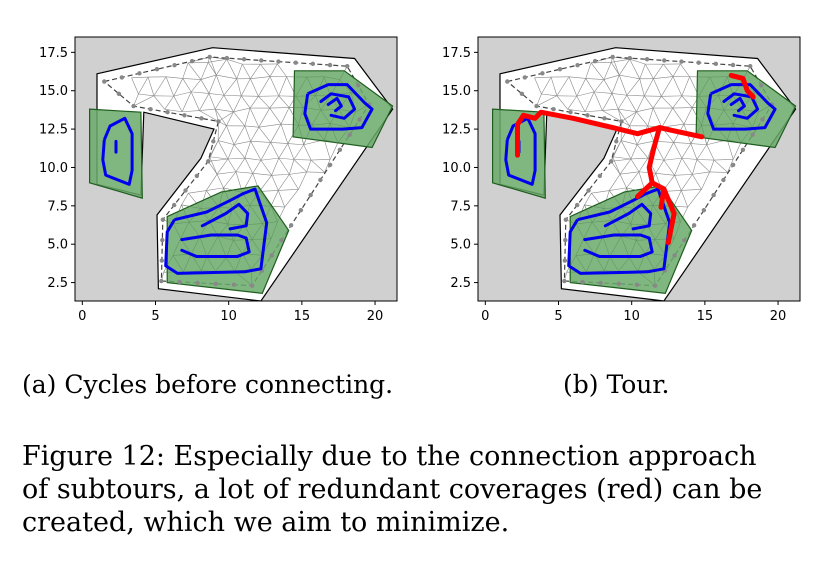 This screenshot has width=837, height=577. I want to click on coverage-cycle-inner, so click(334, 104).